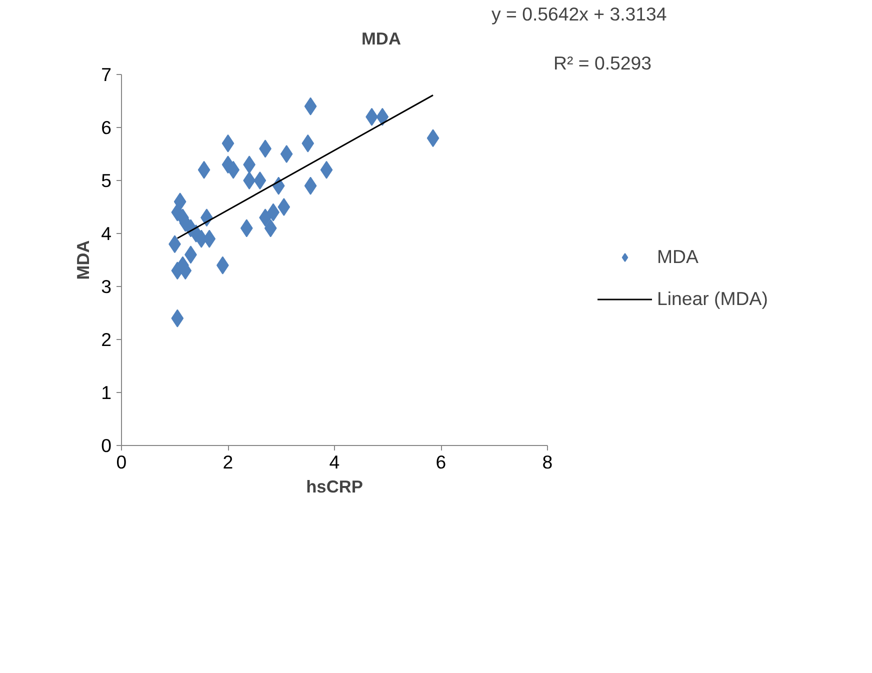 This screenshot has height=673, width=872. What do you see at coordinates (382, 38) in the screenshot?
I see `chart-title: MDA` at bounding box center [382, 38].